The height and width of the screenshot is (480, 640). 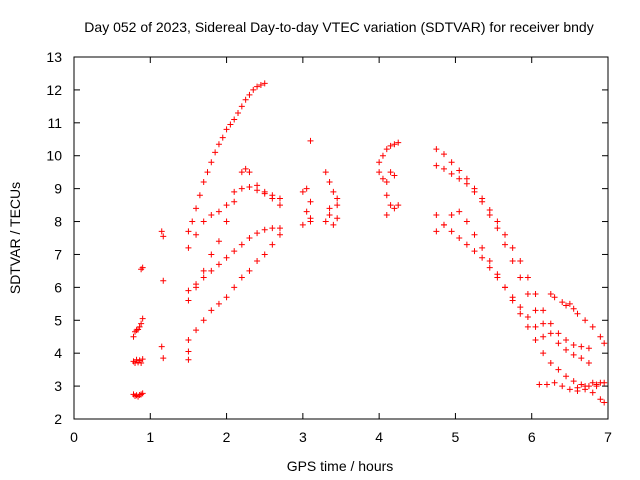 I want to click on y-tick-label: 7, so click(x=58, y=254).